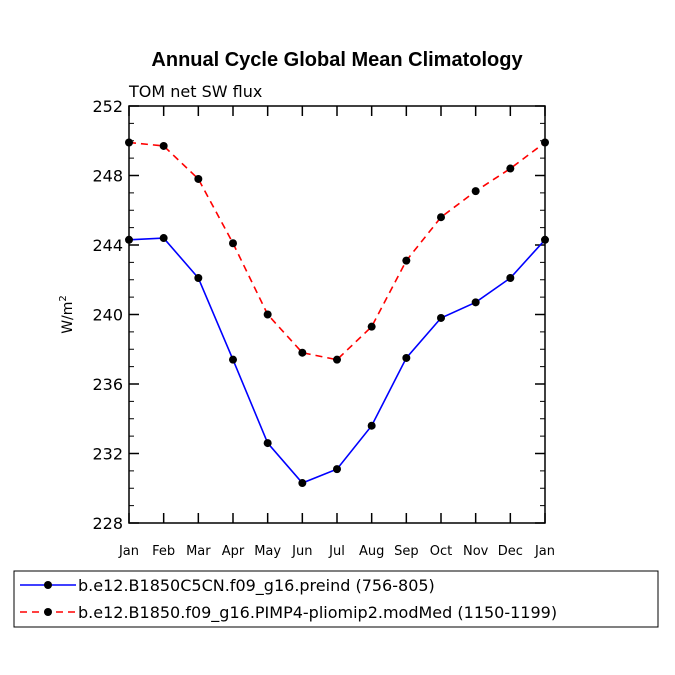  What do you see at coordinates (371, 551) in the screenshot?
I see `x-tick-label: Aug` at bounding box center [371, 551].